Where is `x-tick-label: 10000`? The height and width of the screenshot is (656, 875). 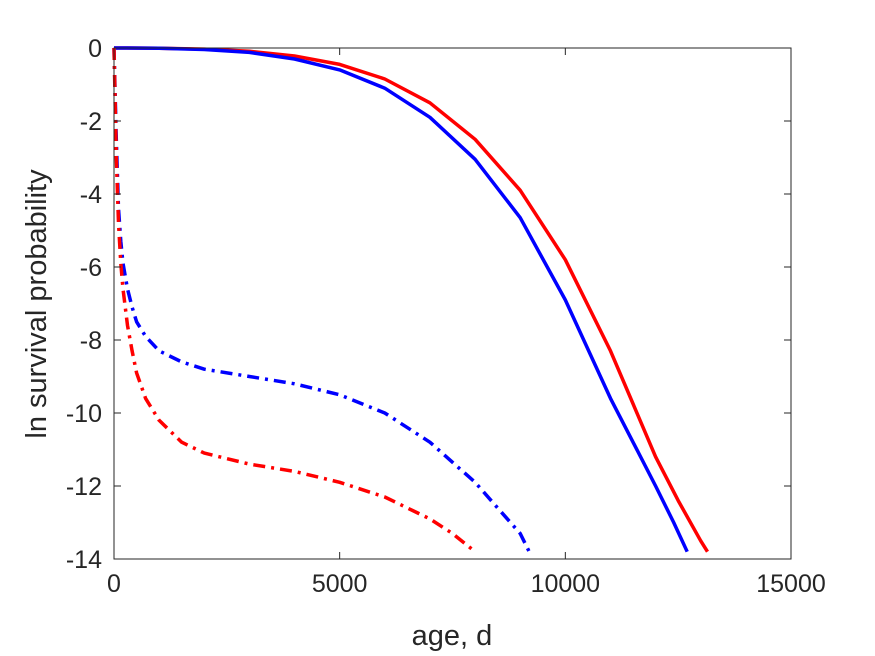 x-tick-label: 10000 is located at coordinates (566, 584).